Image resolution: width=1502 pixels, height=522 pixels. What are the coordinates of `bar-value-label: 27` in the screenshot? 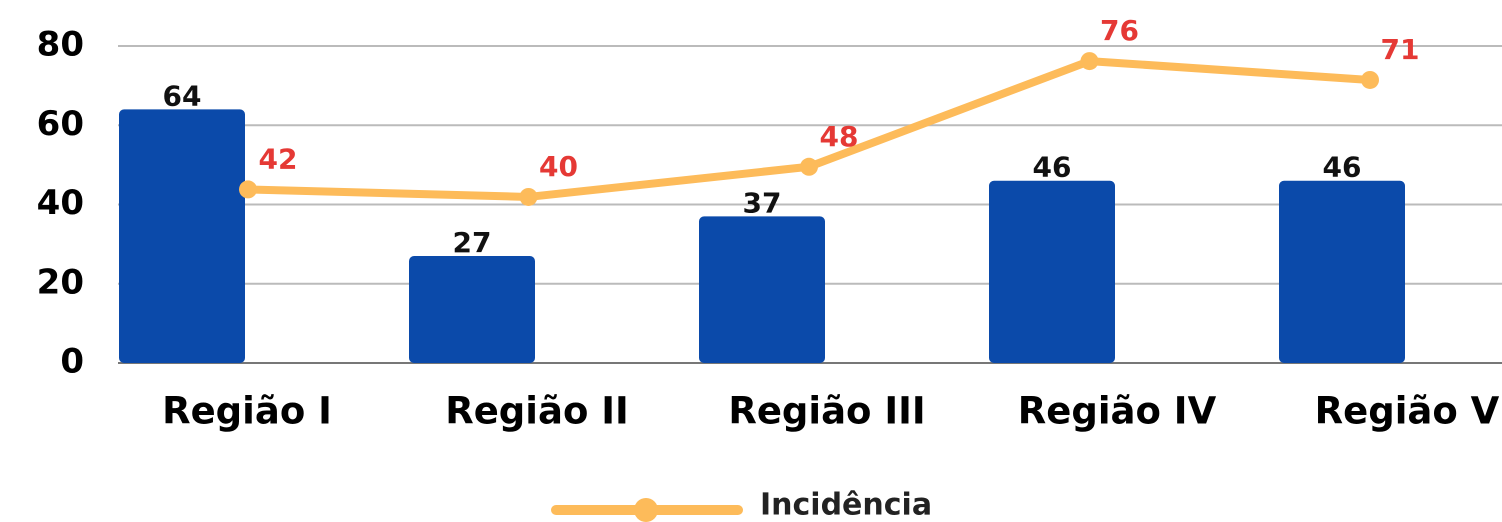 It's located at (472, 242).